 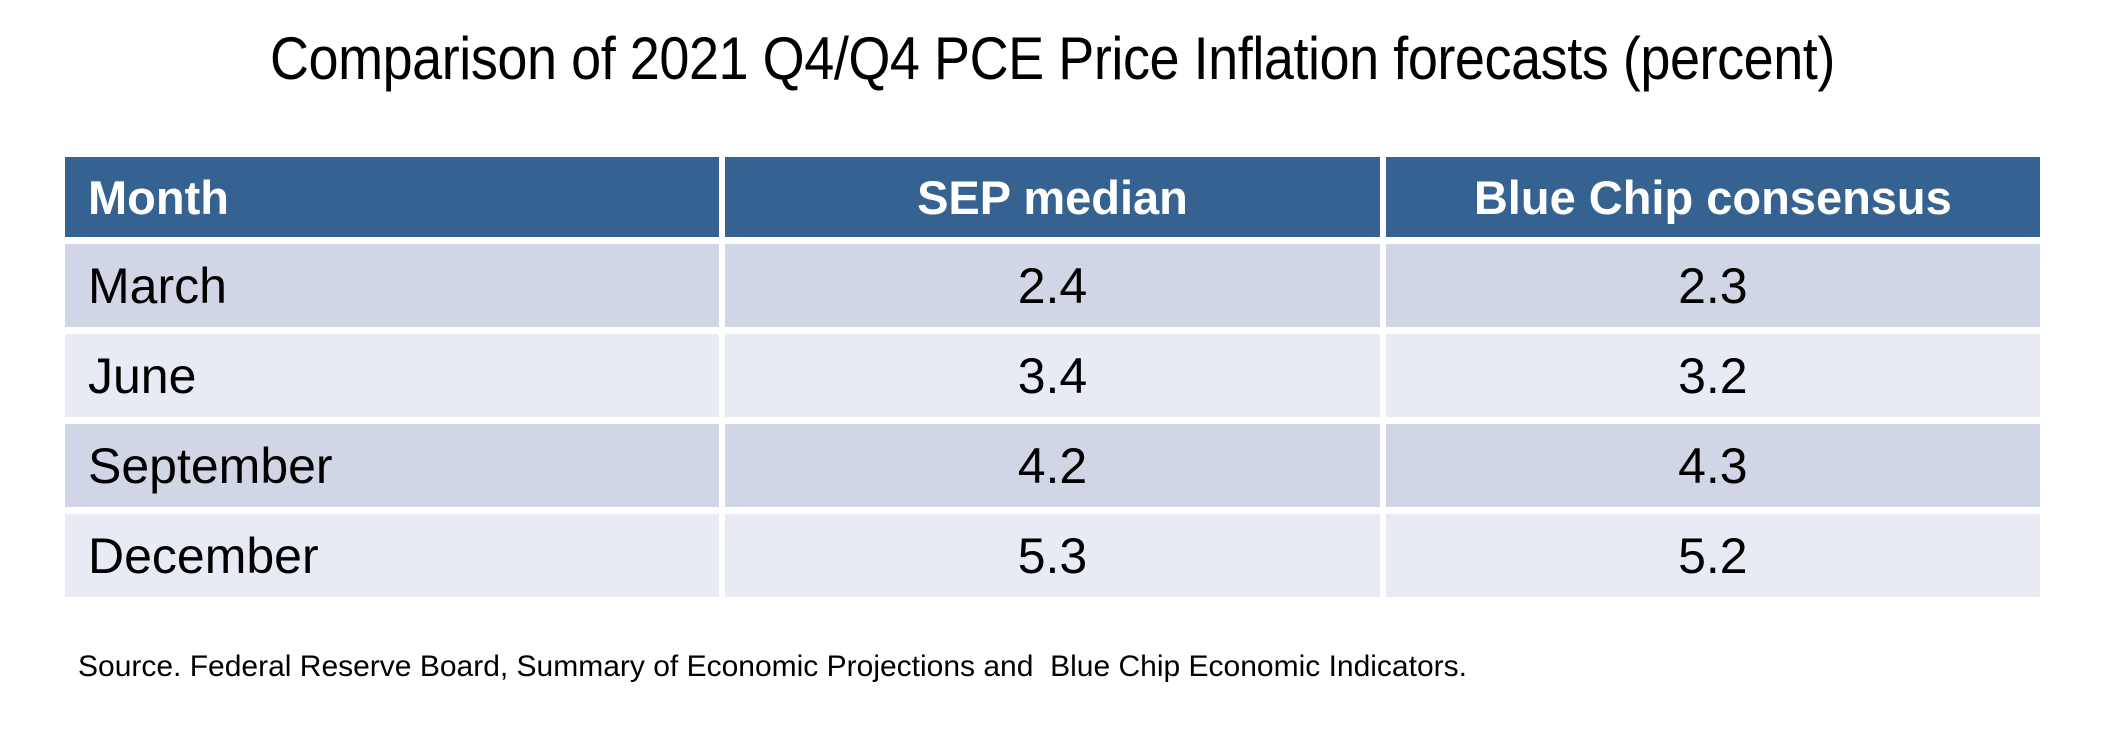 What do you see at coordinates (392, 555) in the screenshot?
I see `cell-december-month: December` at bounding box center [392, 555].